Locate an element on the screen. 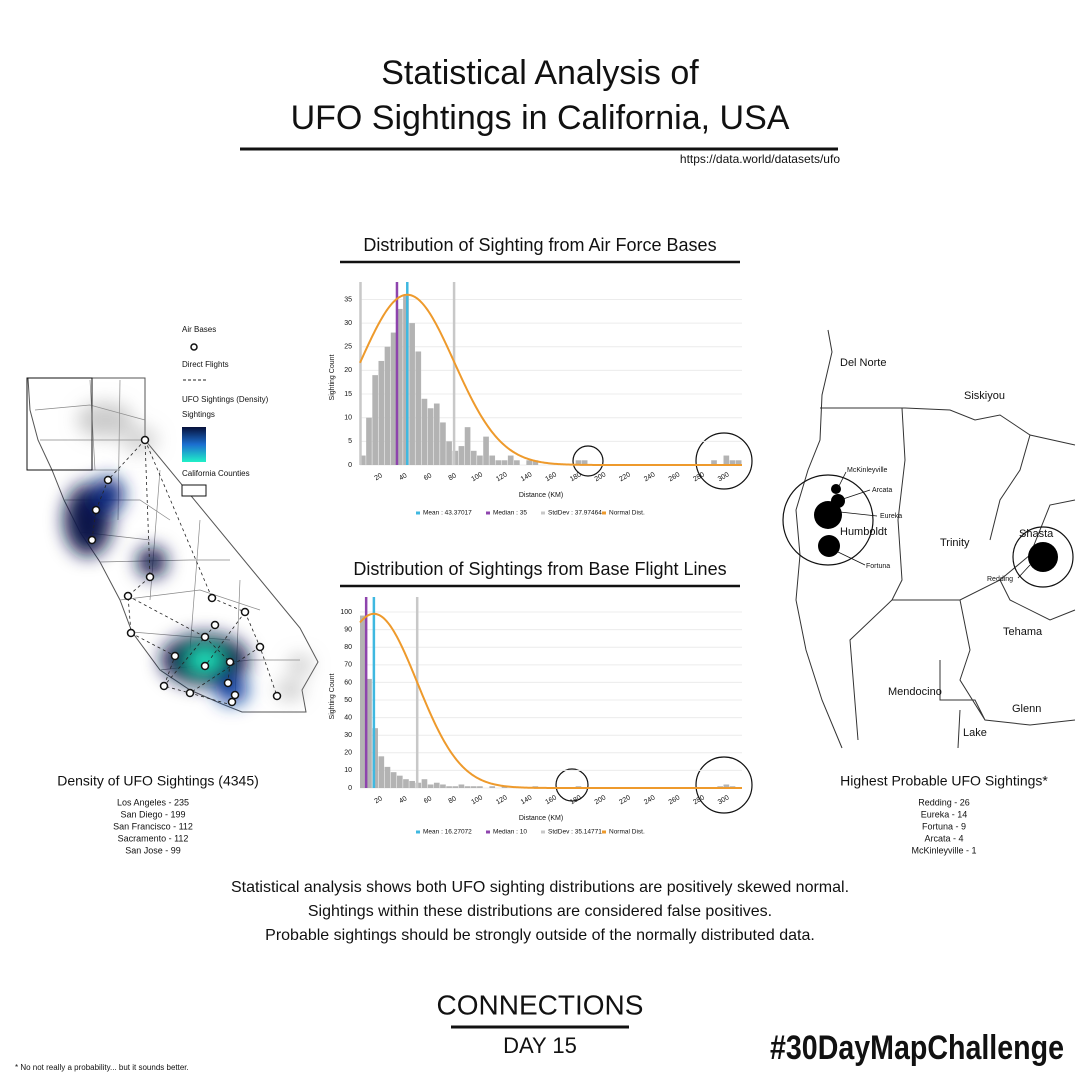  city-label: Redding is located at coordinates (1000, 579).